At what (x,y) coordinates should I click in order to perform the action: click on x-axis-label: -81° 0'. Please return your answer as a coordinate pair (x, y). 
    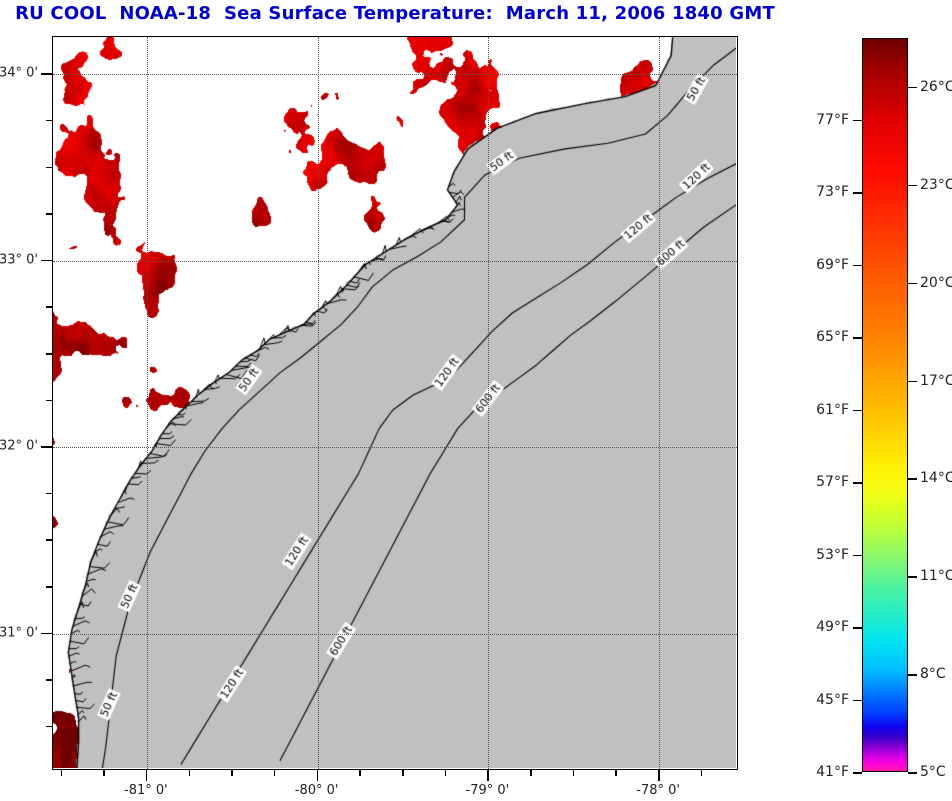
    Looking at the image, I should click on (146, 790).